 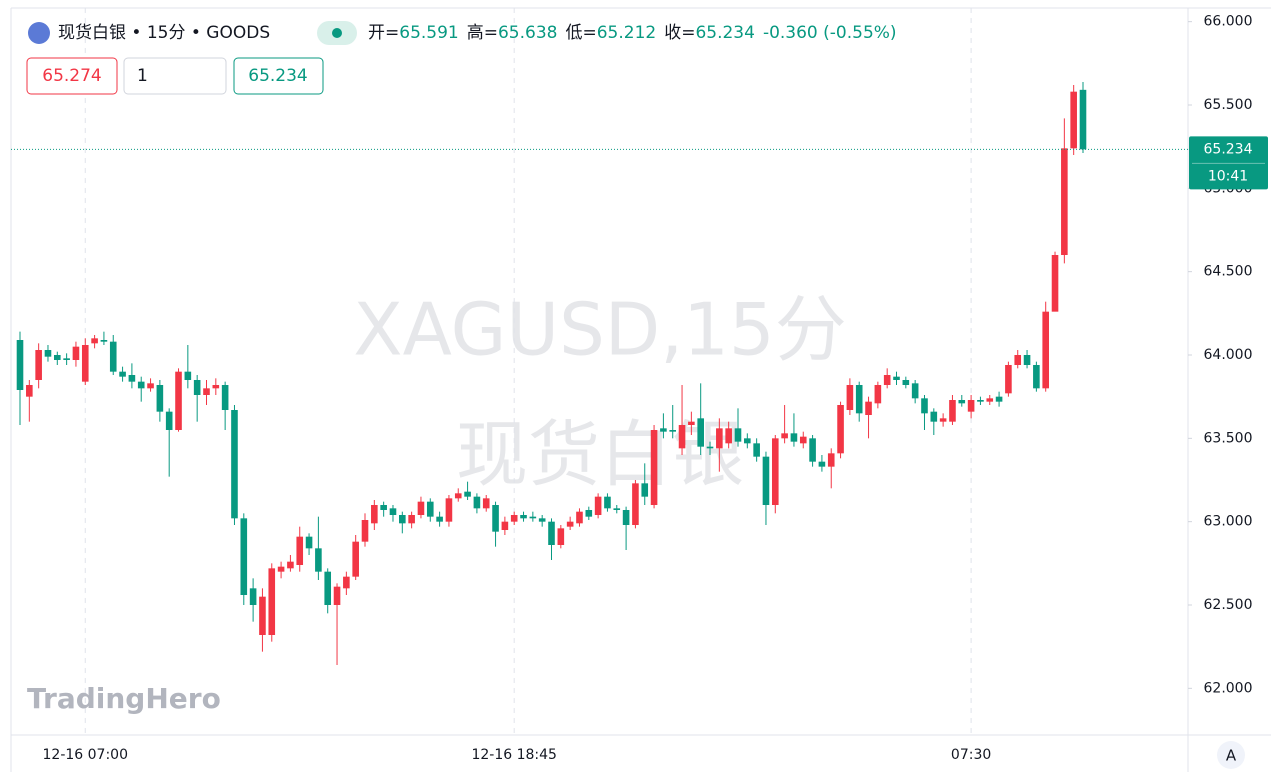 I want to click on ohlc-value: 65.234, so click(x=724, y=33).